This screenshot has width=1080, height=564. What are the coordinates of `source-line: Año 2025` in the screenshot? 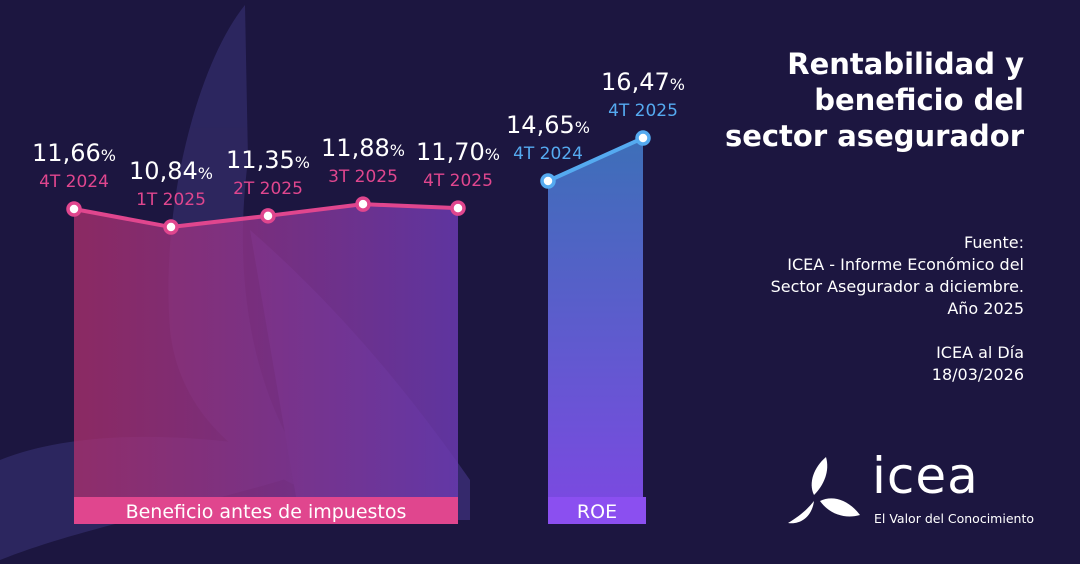 It's located at (985, 308).